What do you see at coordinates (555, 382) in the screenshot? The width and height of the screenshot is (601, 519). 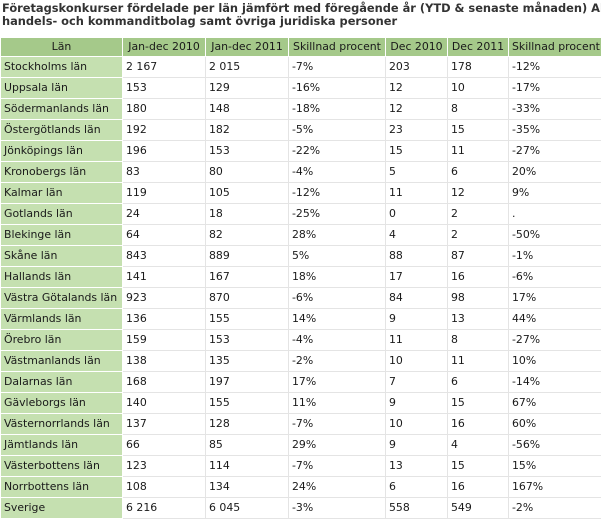 I see `month-change-percent: -14%` at bounding box center [555, 382].